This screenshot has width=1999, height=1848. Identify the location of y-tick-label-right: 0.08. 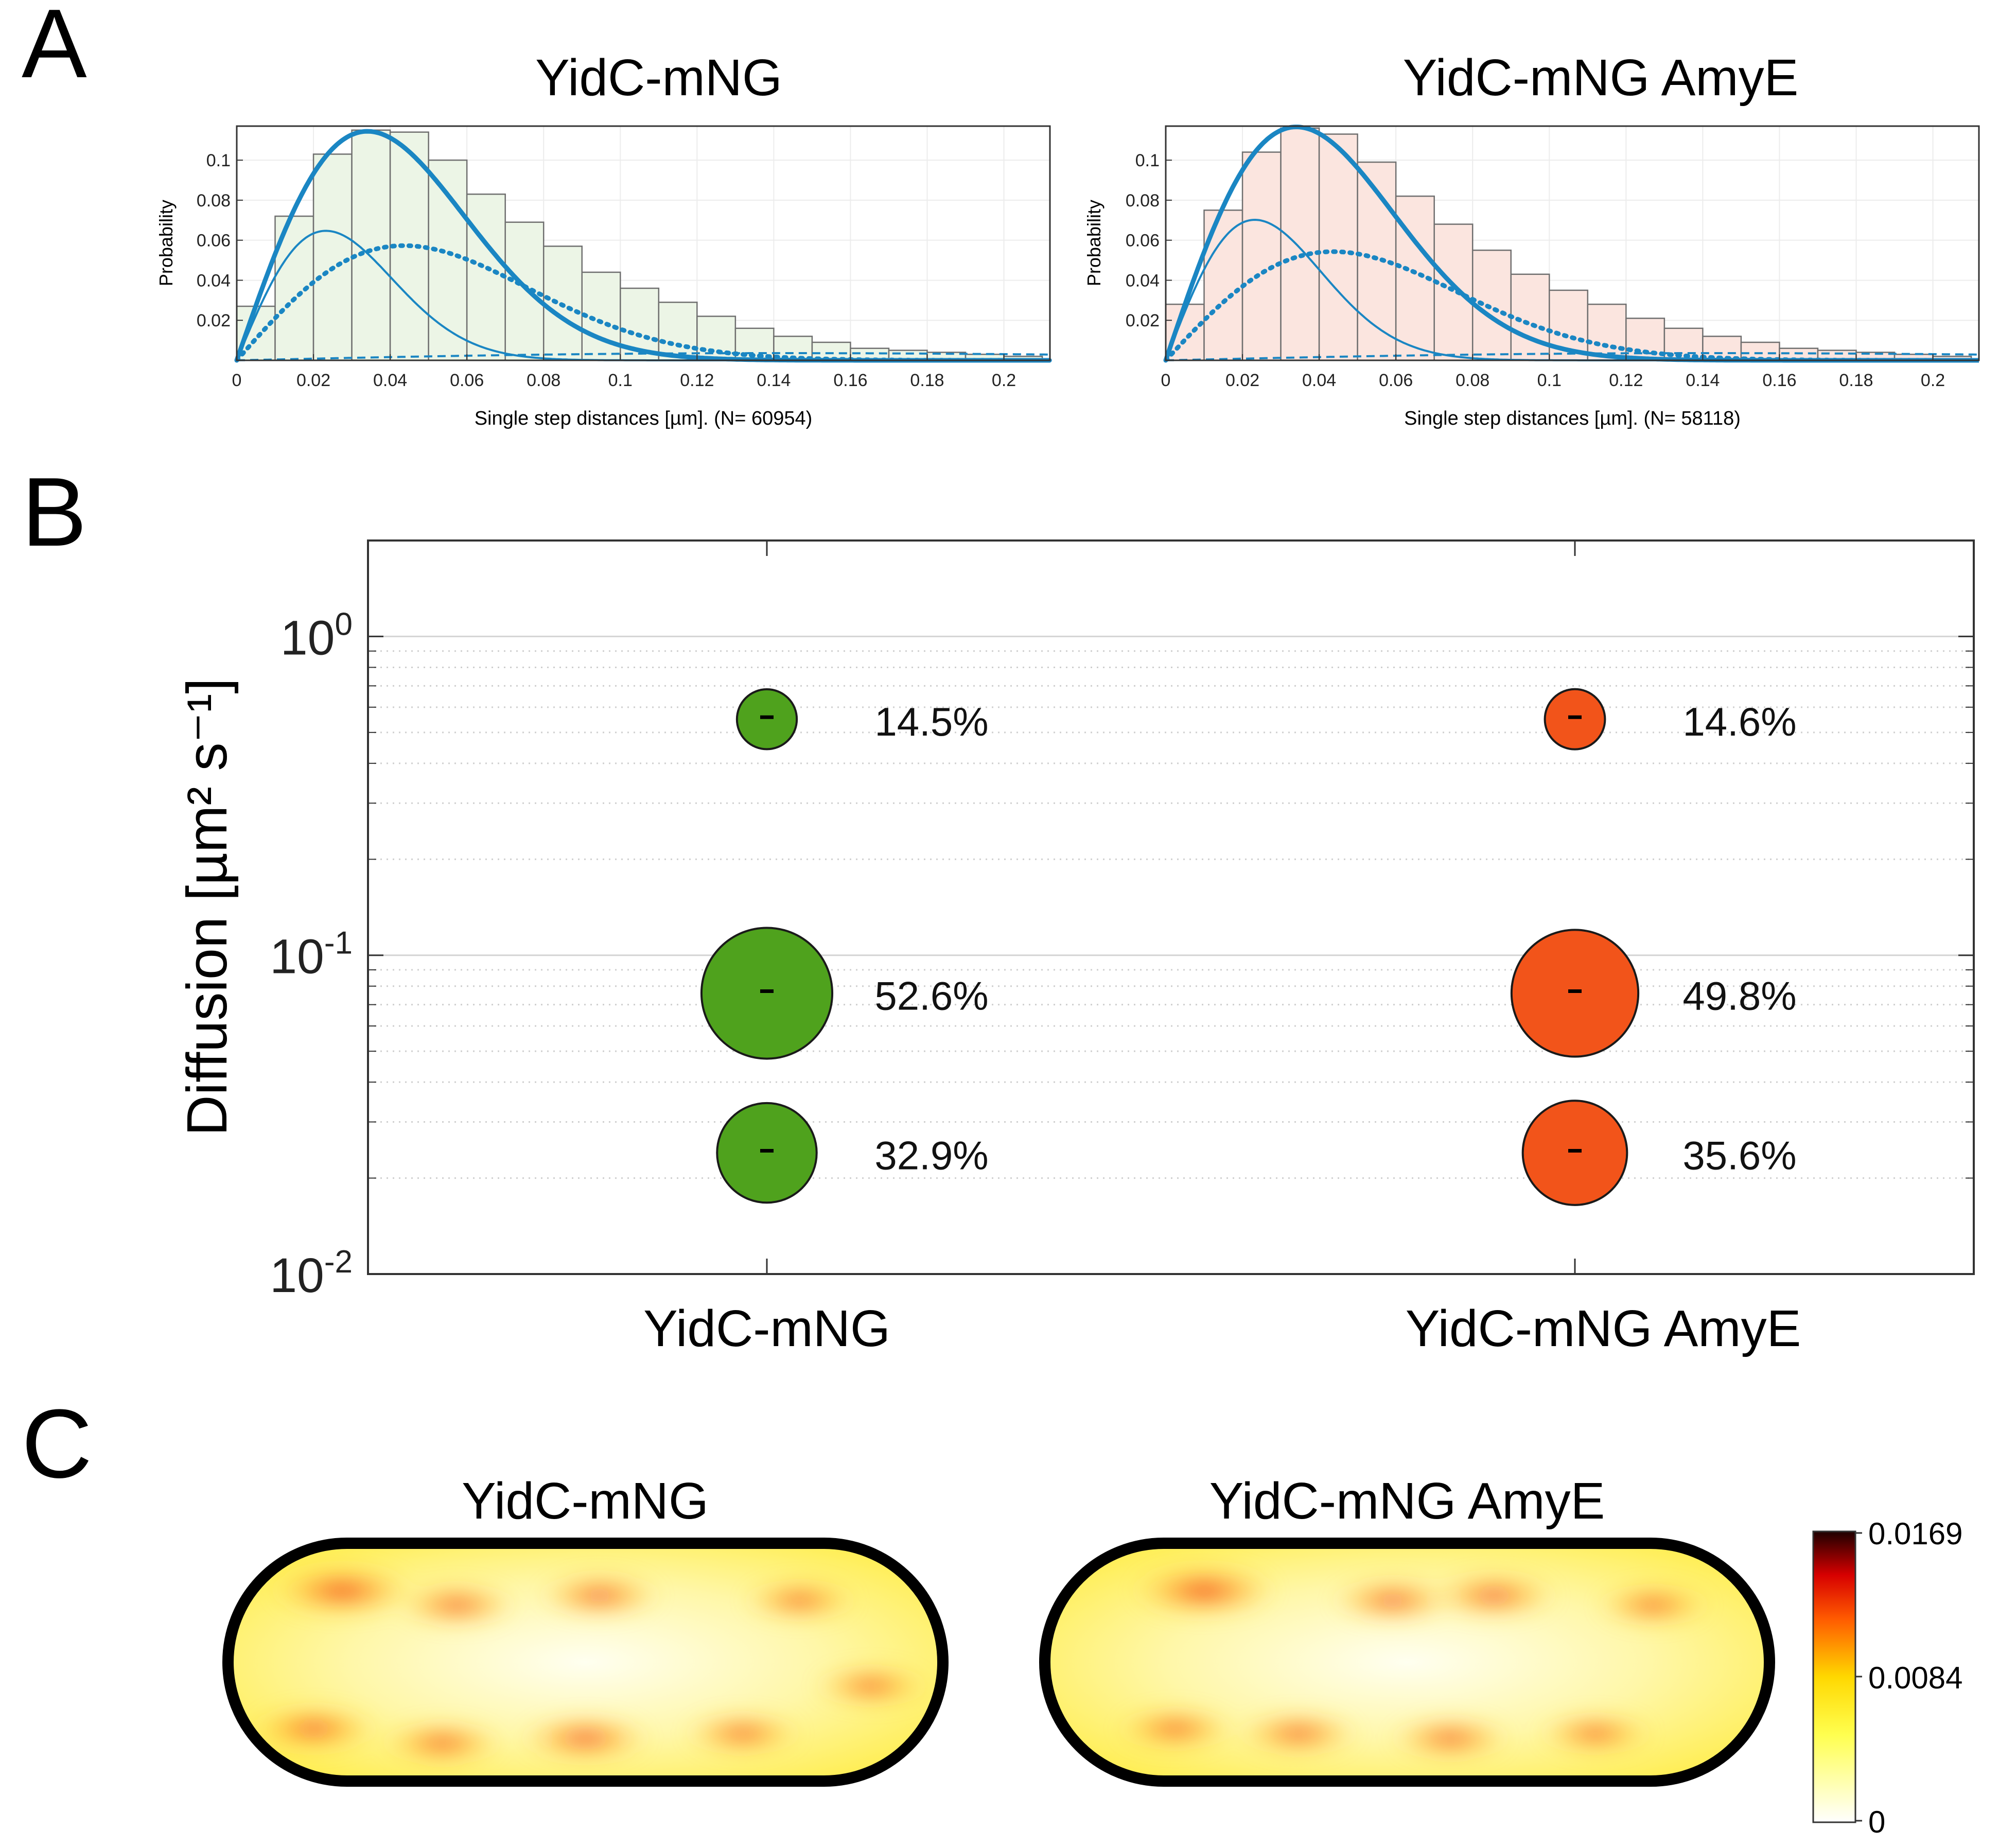
(1143, 201).